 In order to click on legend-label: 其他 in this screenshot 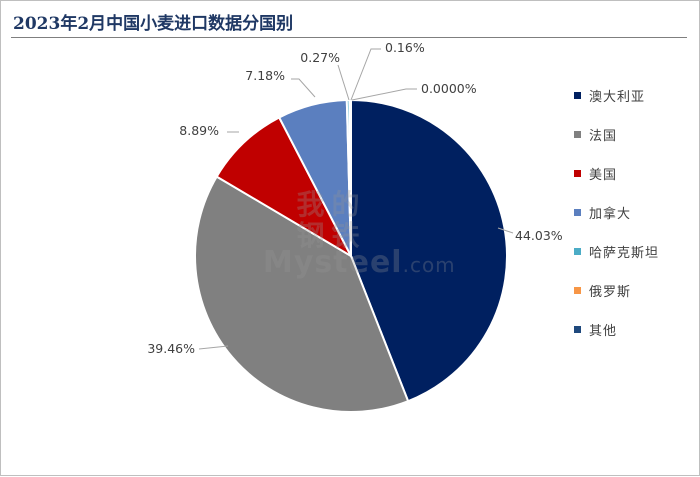, I will do `click(603, 331)`.